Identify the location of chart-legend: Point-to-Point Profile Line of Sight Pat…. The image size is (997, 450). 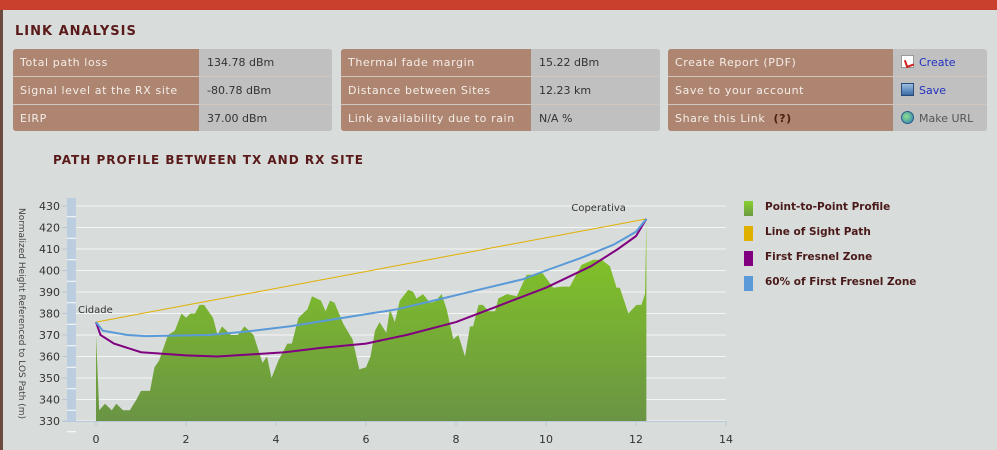
(830, 251).